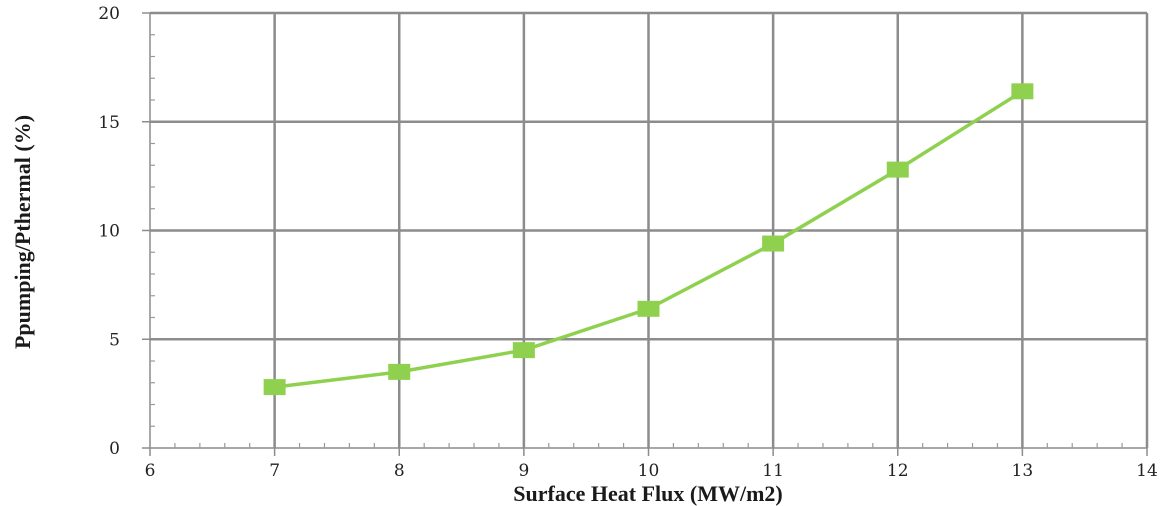 Image resolution: width=1168 pixels, height=506 pixels. What do you see at coordinates (523, 471) in the screenshot?
I see `x-tick-label: 9` at bounding box center [523, 471].